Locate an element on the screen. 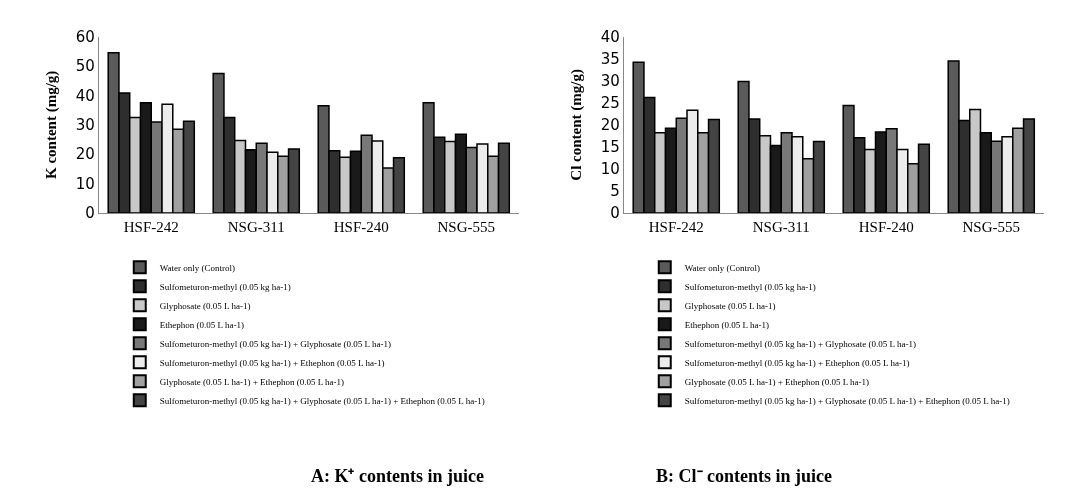 The width and height of the screenshot is (1080, 494). text: A: K⁺ contents in juice is located at coordinates (397, 476).